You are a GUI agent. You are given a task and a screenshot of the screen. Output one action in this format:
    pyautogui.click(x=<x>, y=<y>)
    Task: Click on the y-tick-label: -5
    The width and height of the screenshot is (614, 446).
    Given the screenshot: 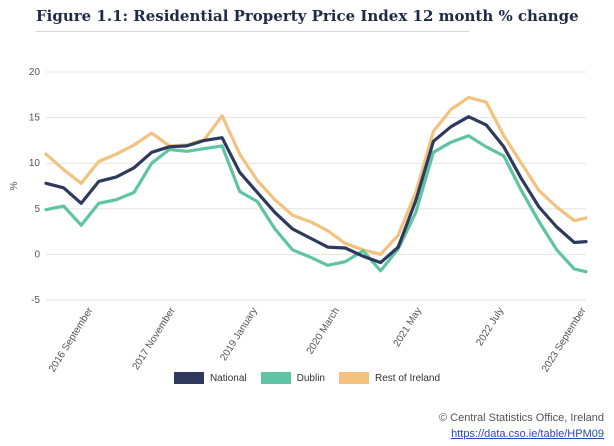 What is the action you would take?
    pyautogui.click(x=35, y=300)
    